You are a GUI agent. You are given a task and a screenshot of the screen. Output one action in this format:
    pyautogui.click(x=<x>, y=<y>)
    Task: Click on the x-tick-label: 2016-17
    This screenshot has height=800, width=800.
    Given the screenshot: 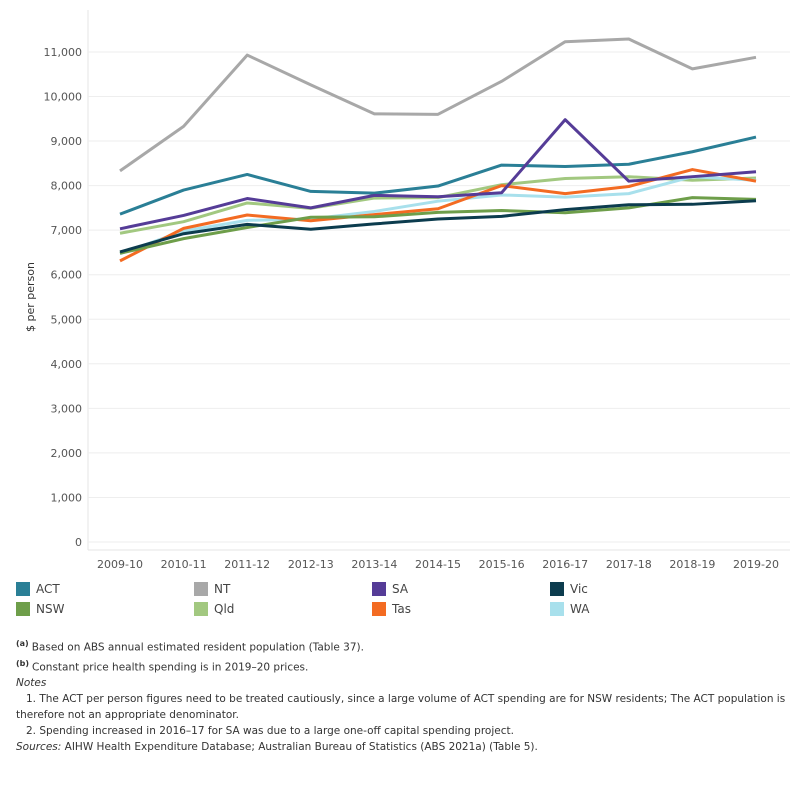 What is the action you would take?
    pyautogui.click(x=565, y=564)
    